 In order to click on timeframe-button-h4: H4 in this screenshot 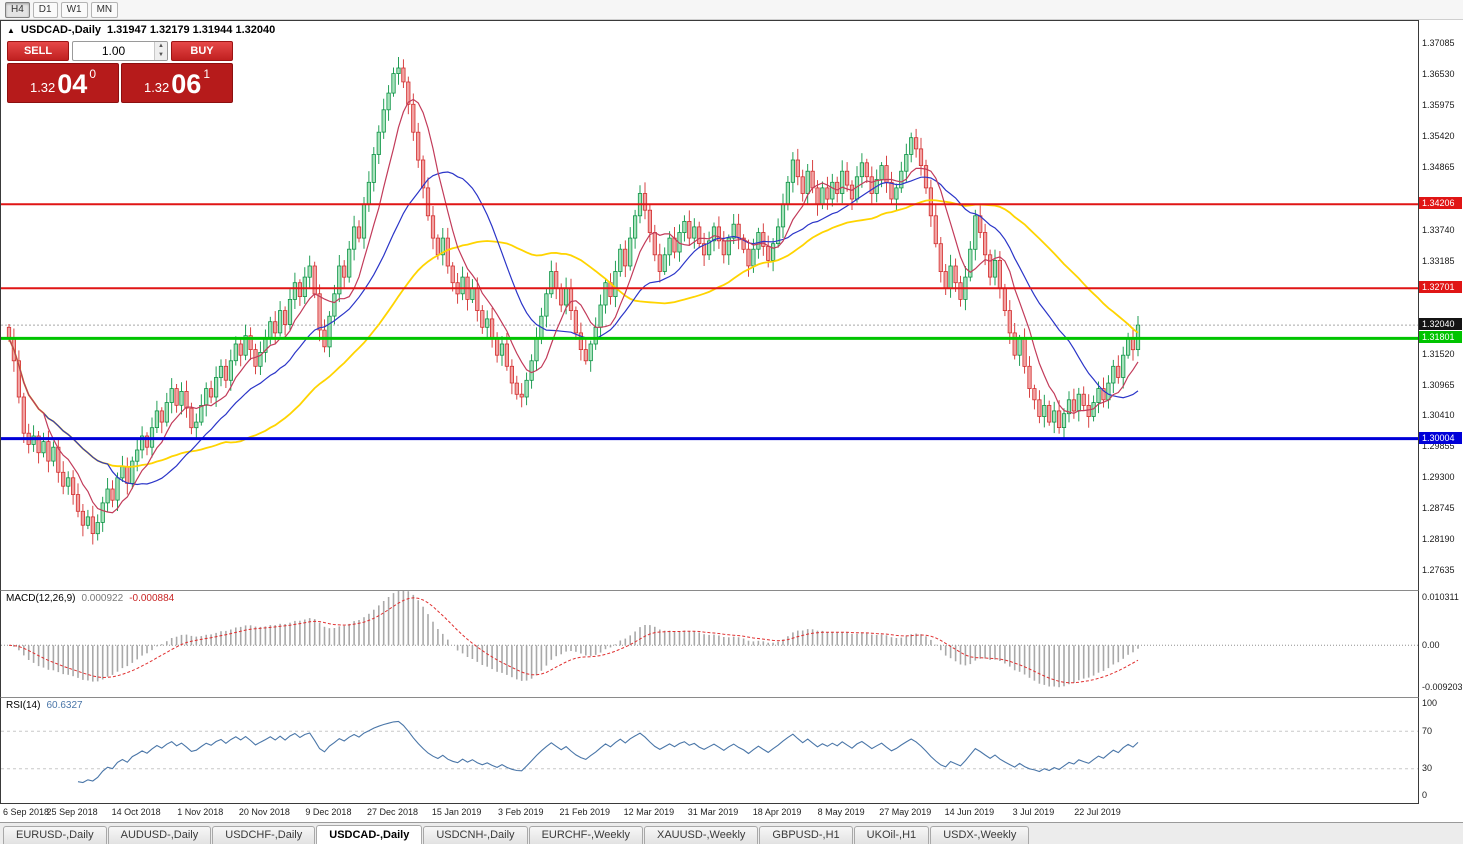, I will do `click(17, 9)`.